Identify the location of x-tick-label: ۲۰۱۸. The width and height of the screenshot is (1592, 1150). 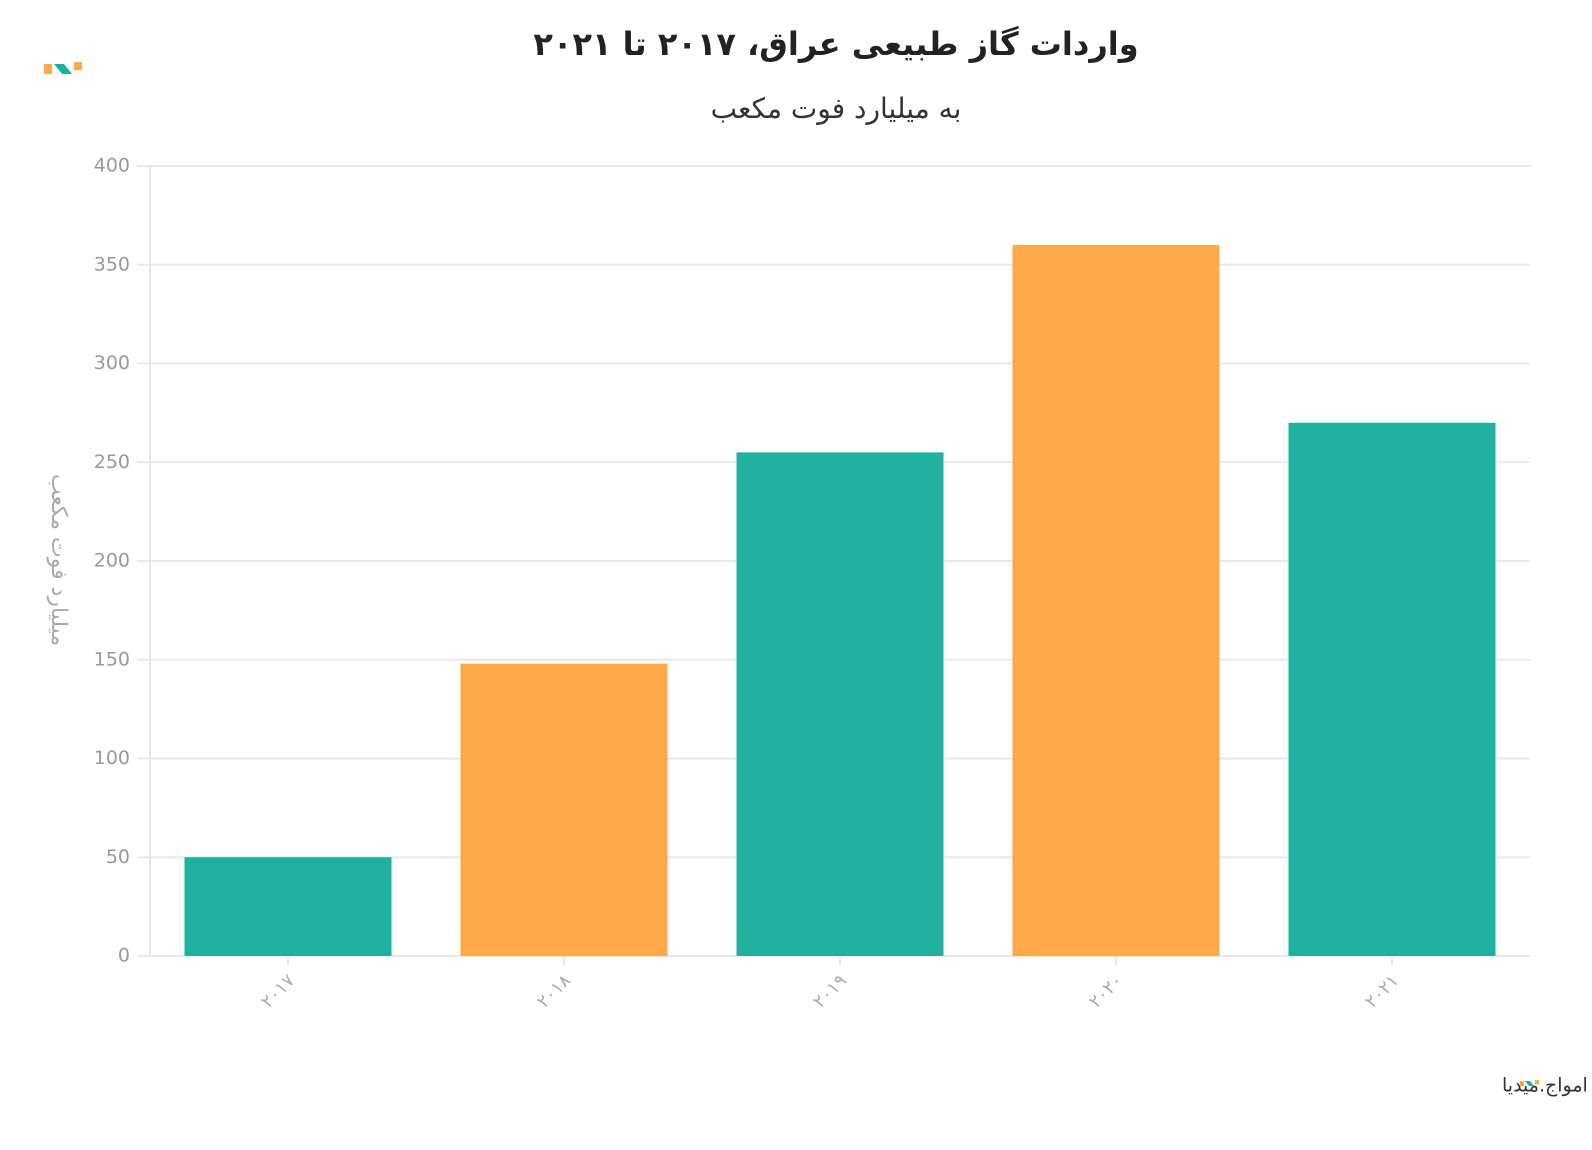
(554, 991).